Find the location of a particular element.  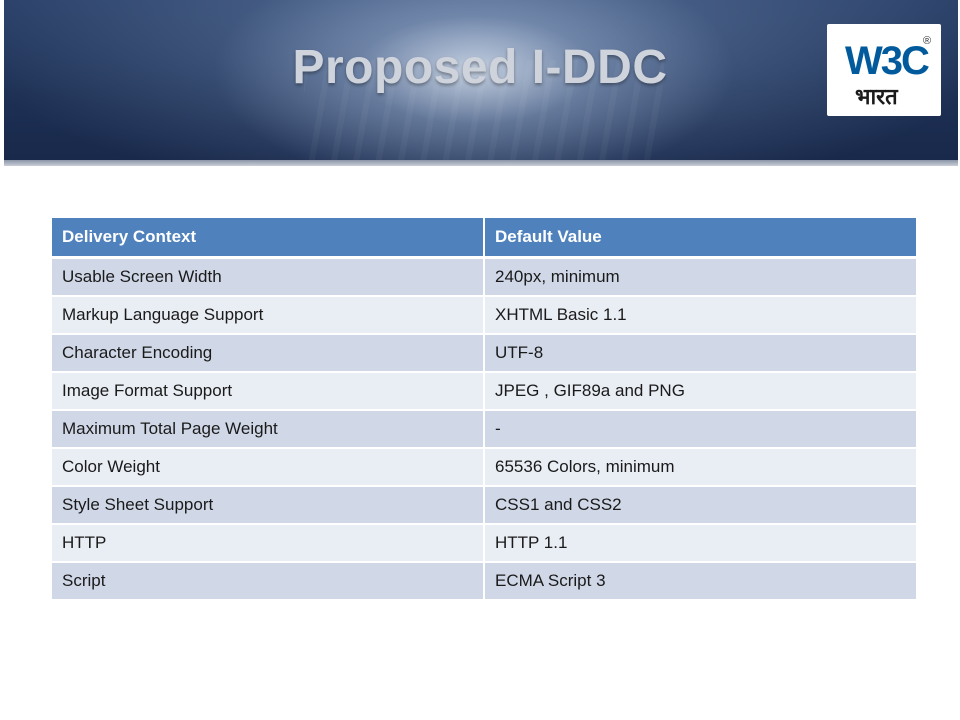

table-row: Maximum Total Page Weight - is located at coordinates (484, 429).